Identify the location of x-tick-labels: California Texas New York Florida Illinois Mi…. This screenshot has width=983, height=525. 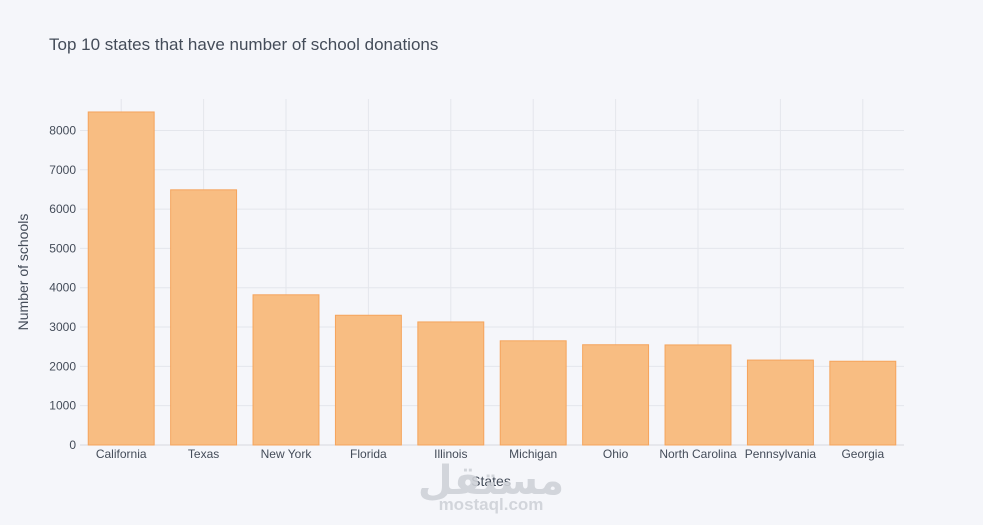
(490, 454).